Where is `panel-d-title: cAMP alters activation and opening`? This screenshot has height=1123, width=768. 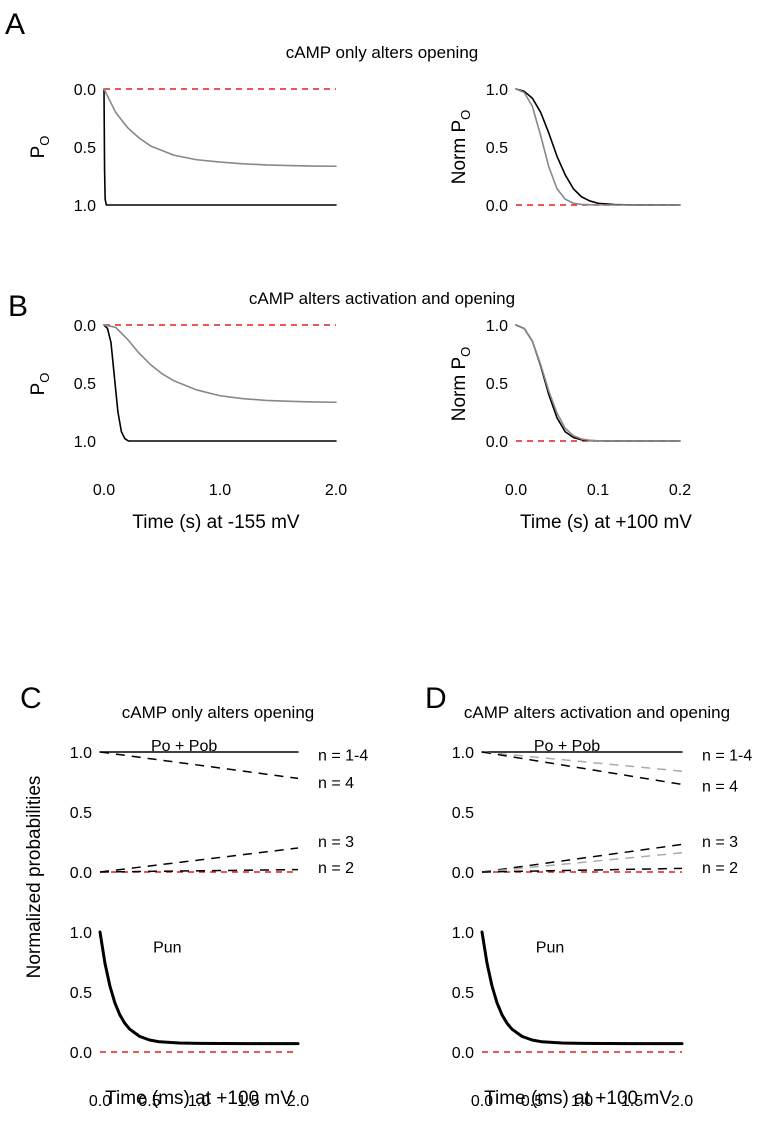
panel-d-title: cAMP alters activation and opening is located at coordinates (597, 712).